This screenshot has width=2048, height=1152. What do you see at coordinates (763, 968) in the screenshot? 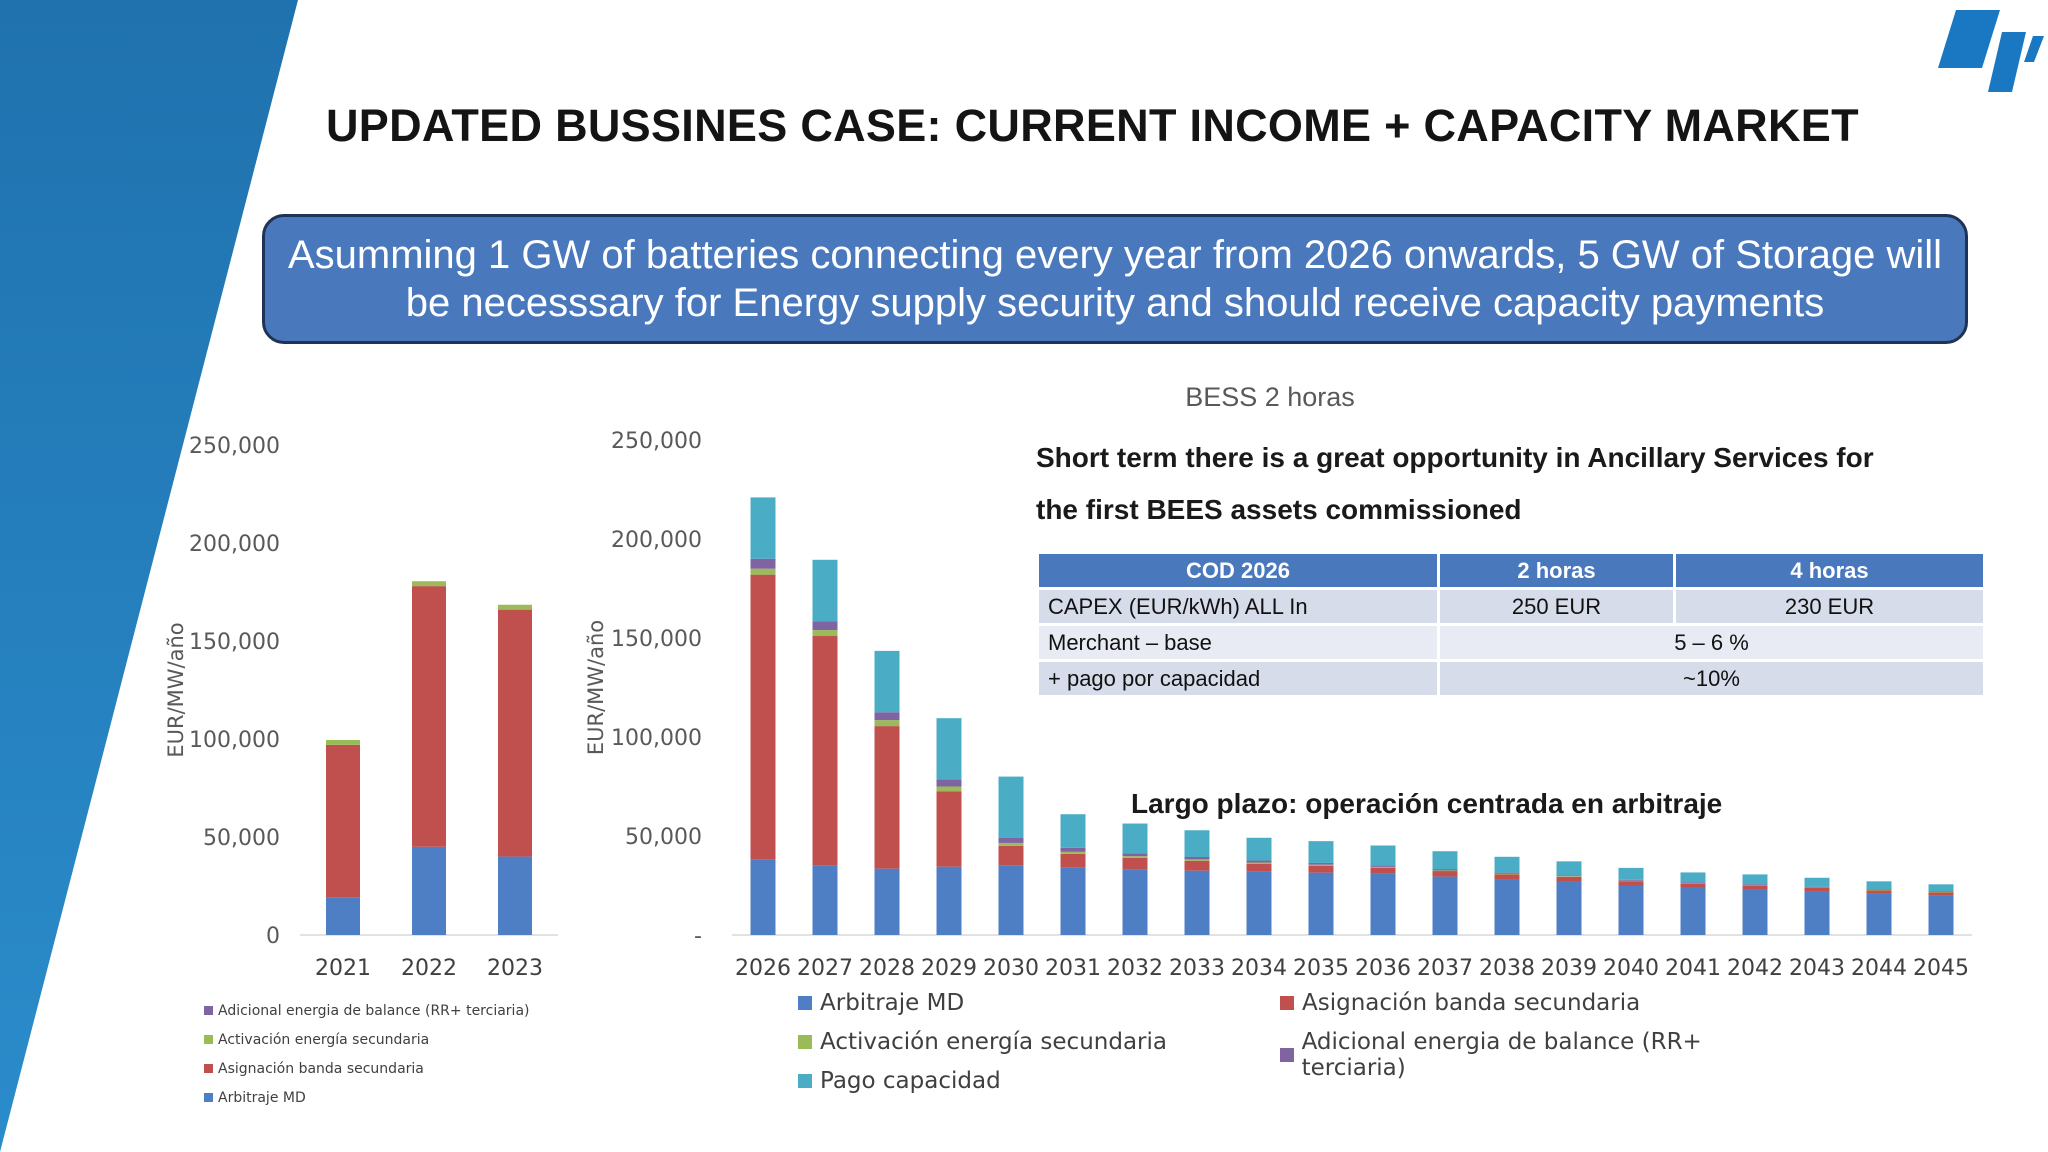
I see `x-tick-label: 2026` at bounding box center [763, 968].